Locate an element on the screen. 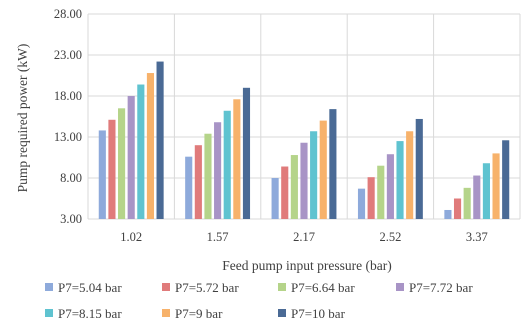  x-tick-label: 2.52 is located at coordinates (390, 237).